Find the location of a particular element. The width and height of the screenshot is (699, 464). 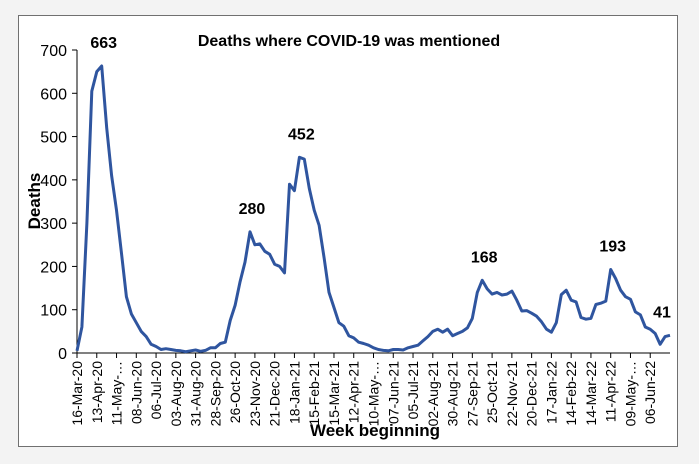

data-label: 168 is located at coordinates (484, 257).